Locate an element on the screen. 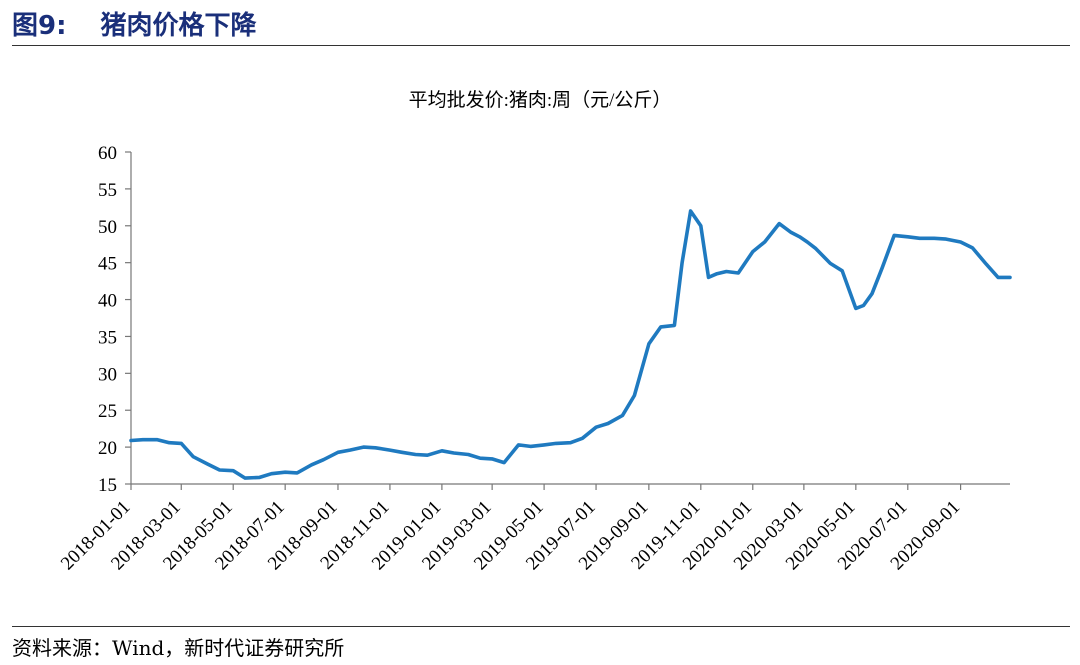  figure-header: 图9: 猪肉价格下降 is located at coordinates (134, 23).